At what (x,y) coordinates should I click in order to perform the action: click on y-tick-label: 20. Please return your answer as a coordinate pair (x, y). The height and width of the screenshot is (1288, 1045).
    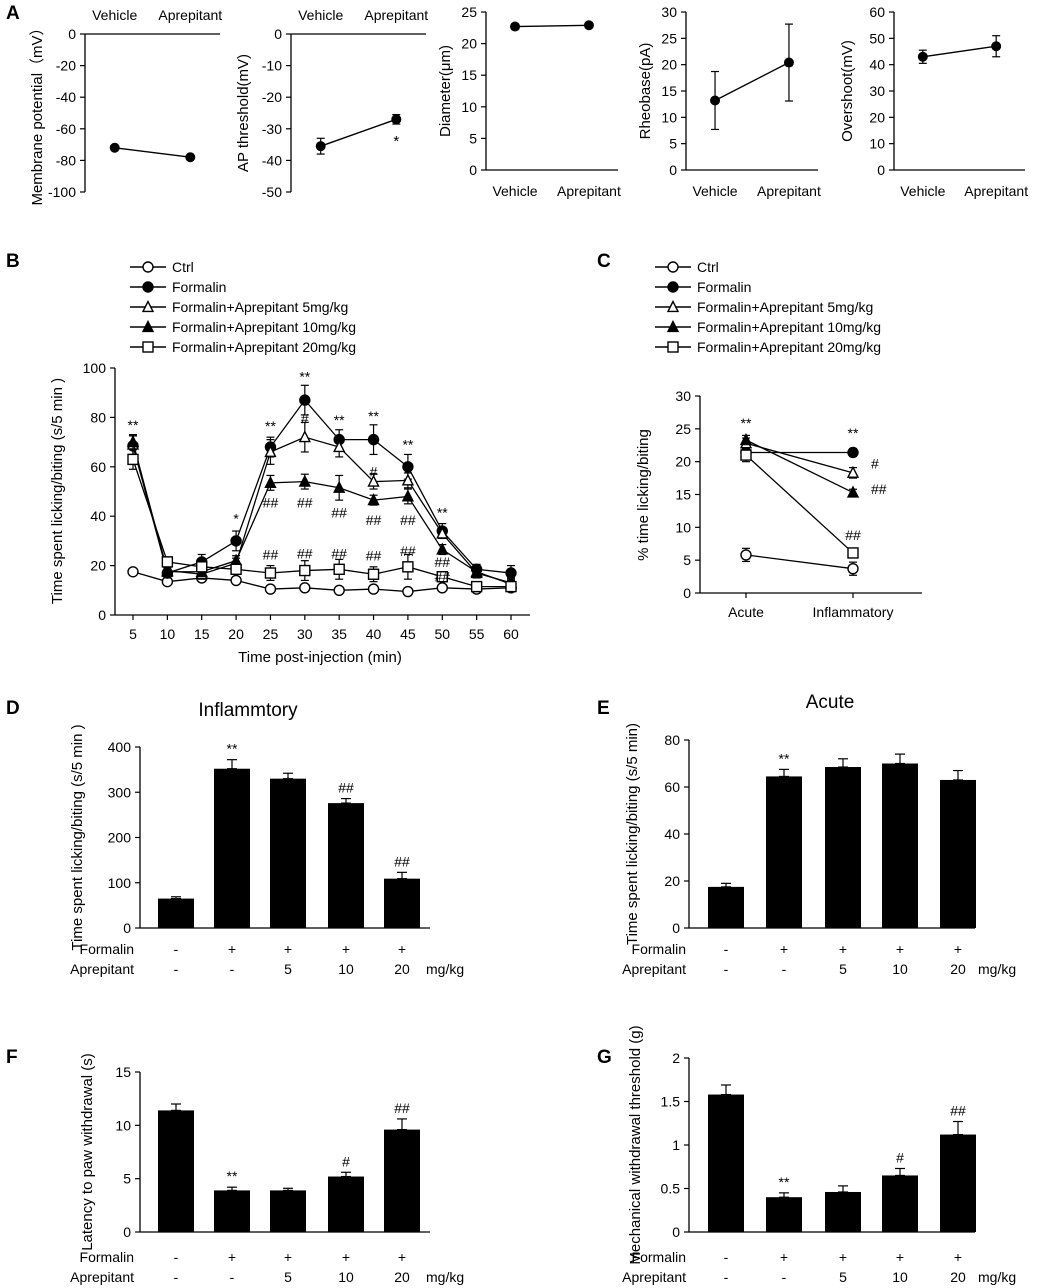
    Looking at the image, I should click on (683, 462).